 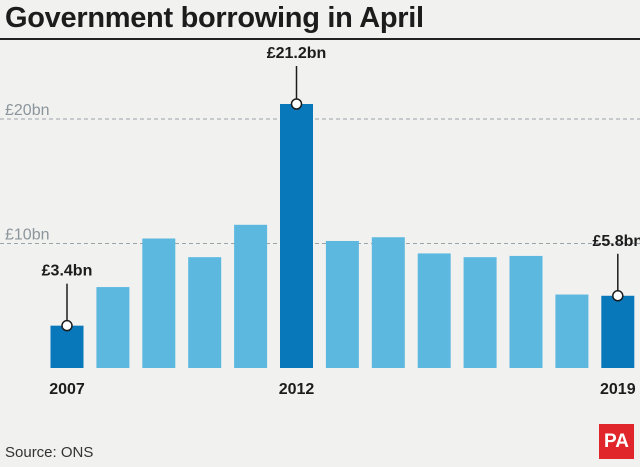 What do you see at coordinates (27, 234) in the screenshot?
I see `gridline-label: £10bn` at bounding box center [27, 234].